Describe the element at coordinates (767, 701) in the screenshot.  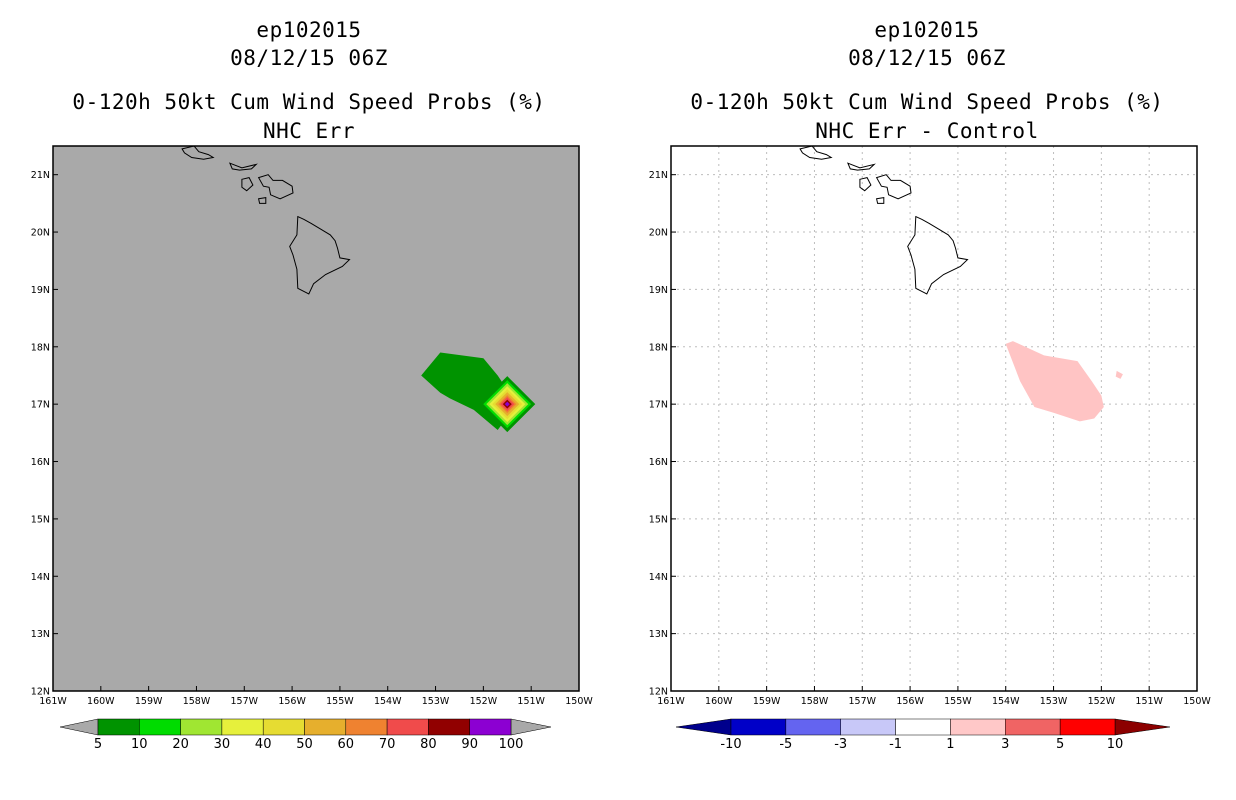
I see `x-tick-label: 159W` at that location.